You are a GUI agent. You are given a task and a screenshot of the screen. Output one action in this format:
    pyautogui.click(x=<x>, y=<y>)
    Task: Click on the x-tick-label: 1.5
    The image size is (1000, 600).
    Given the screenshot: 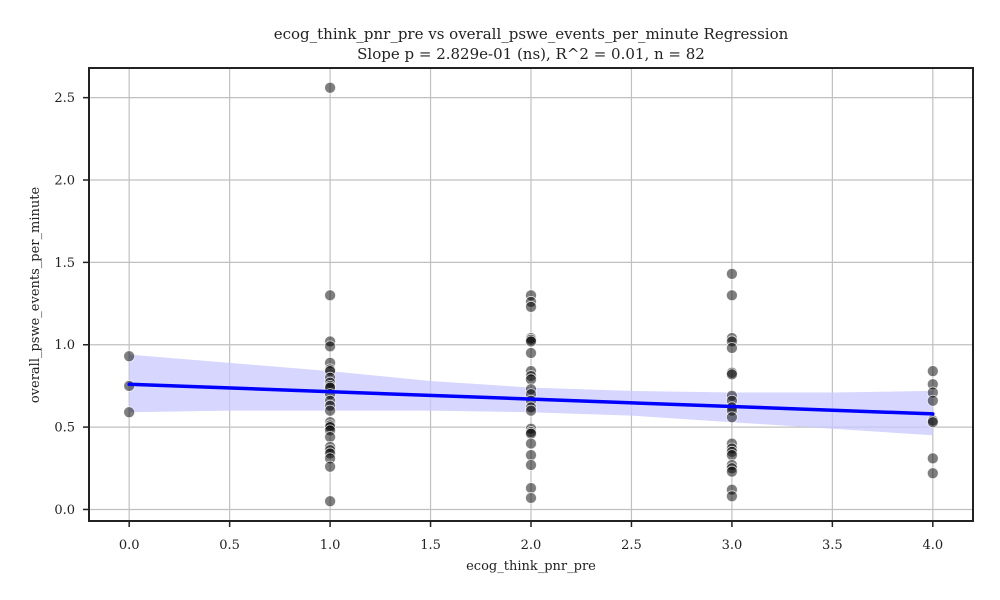 What is the action you would take?
    pyautogui.click(x=430, y=545)
    